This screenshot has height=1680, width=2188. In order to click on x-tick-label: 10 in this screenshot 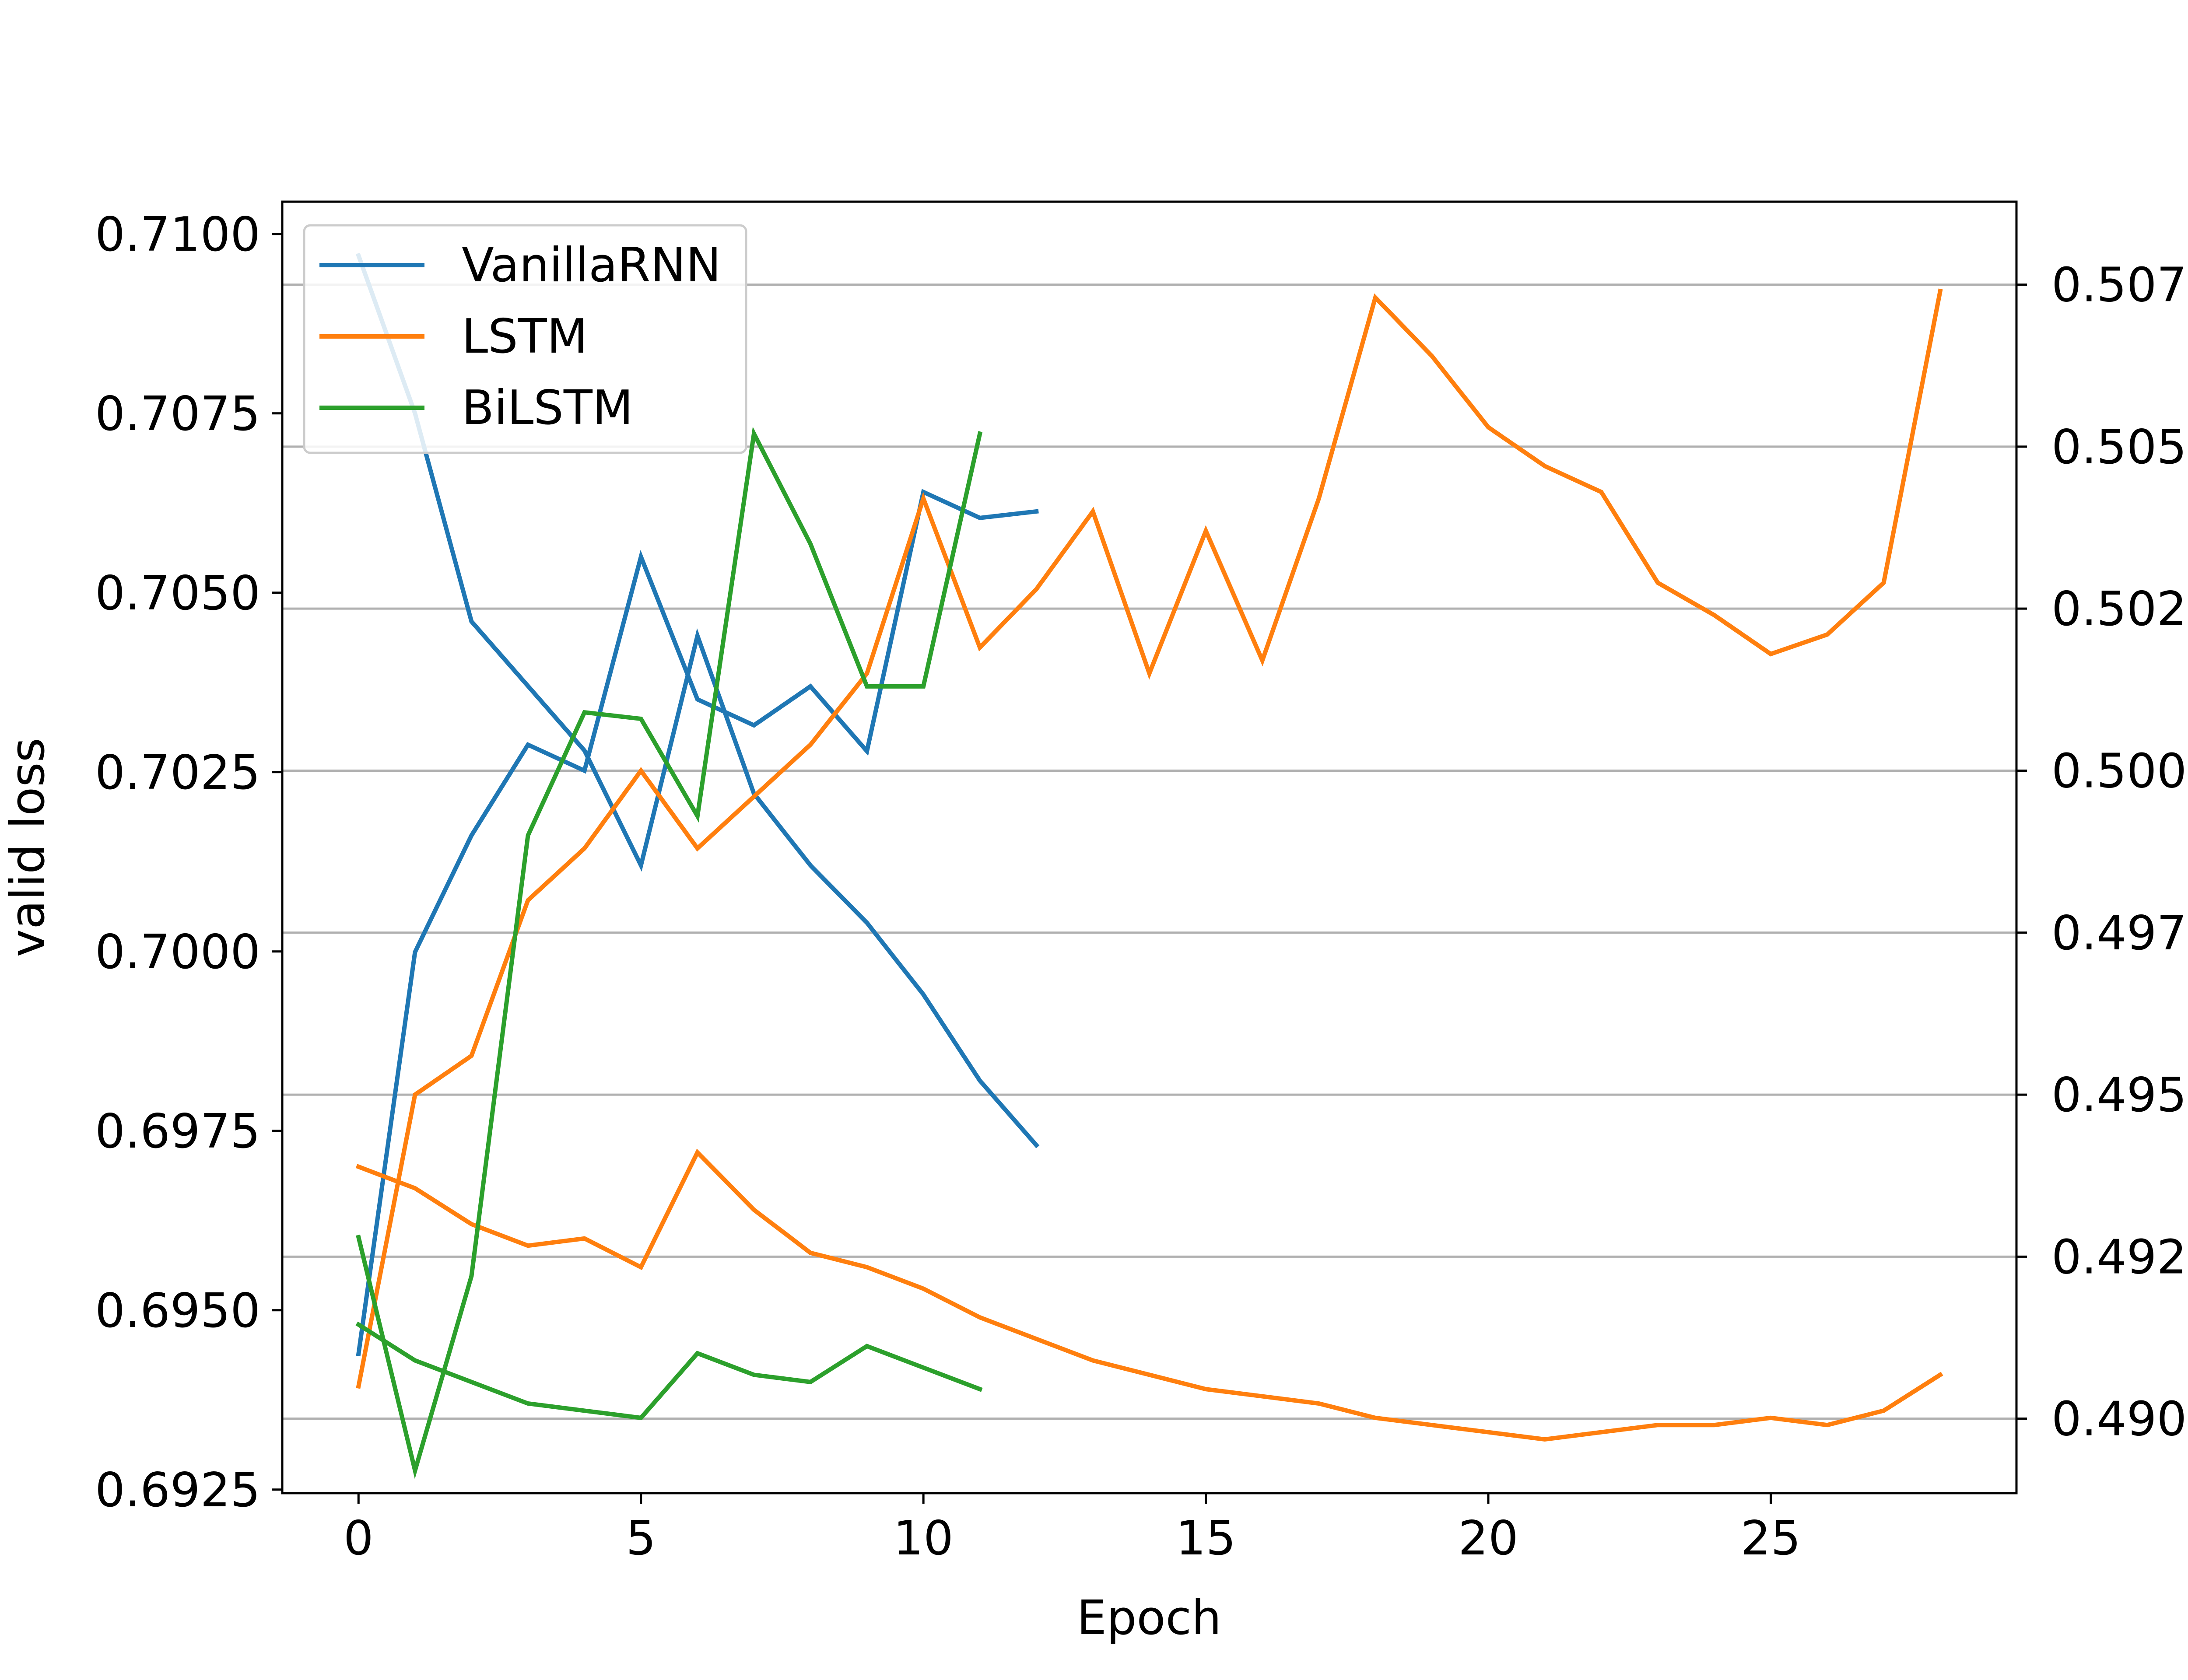, I will do `click(923, 1538)`.